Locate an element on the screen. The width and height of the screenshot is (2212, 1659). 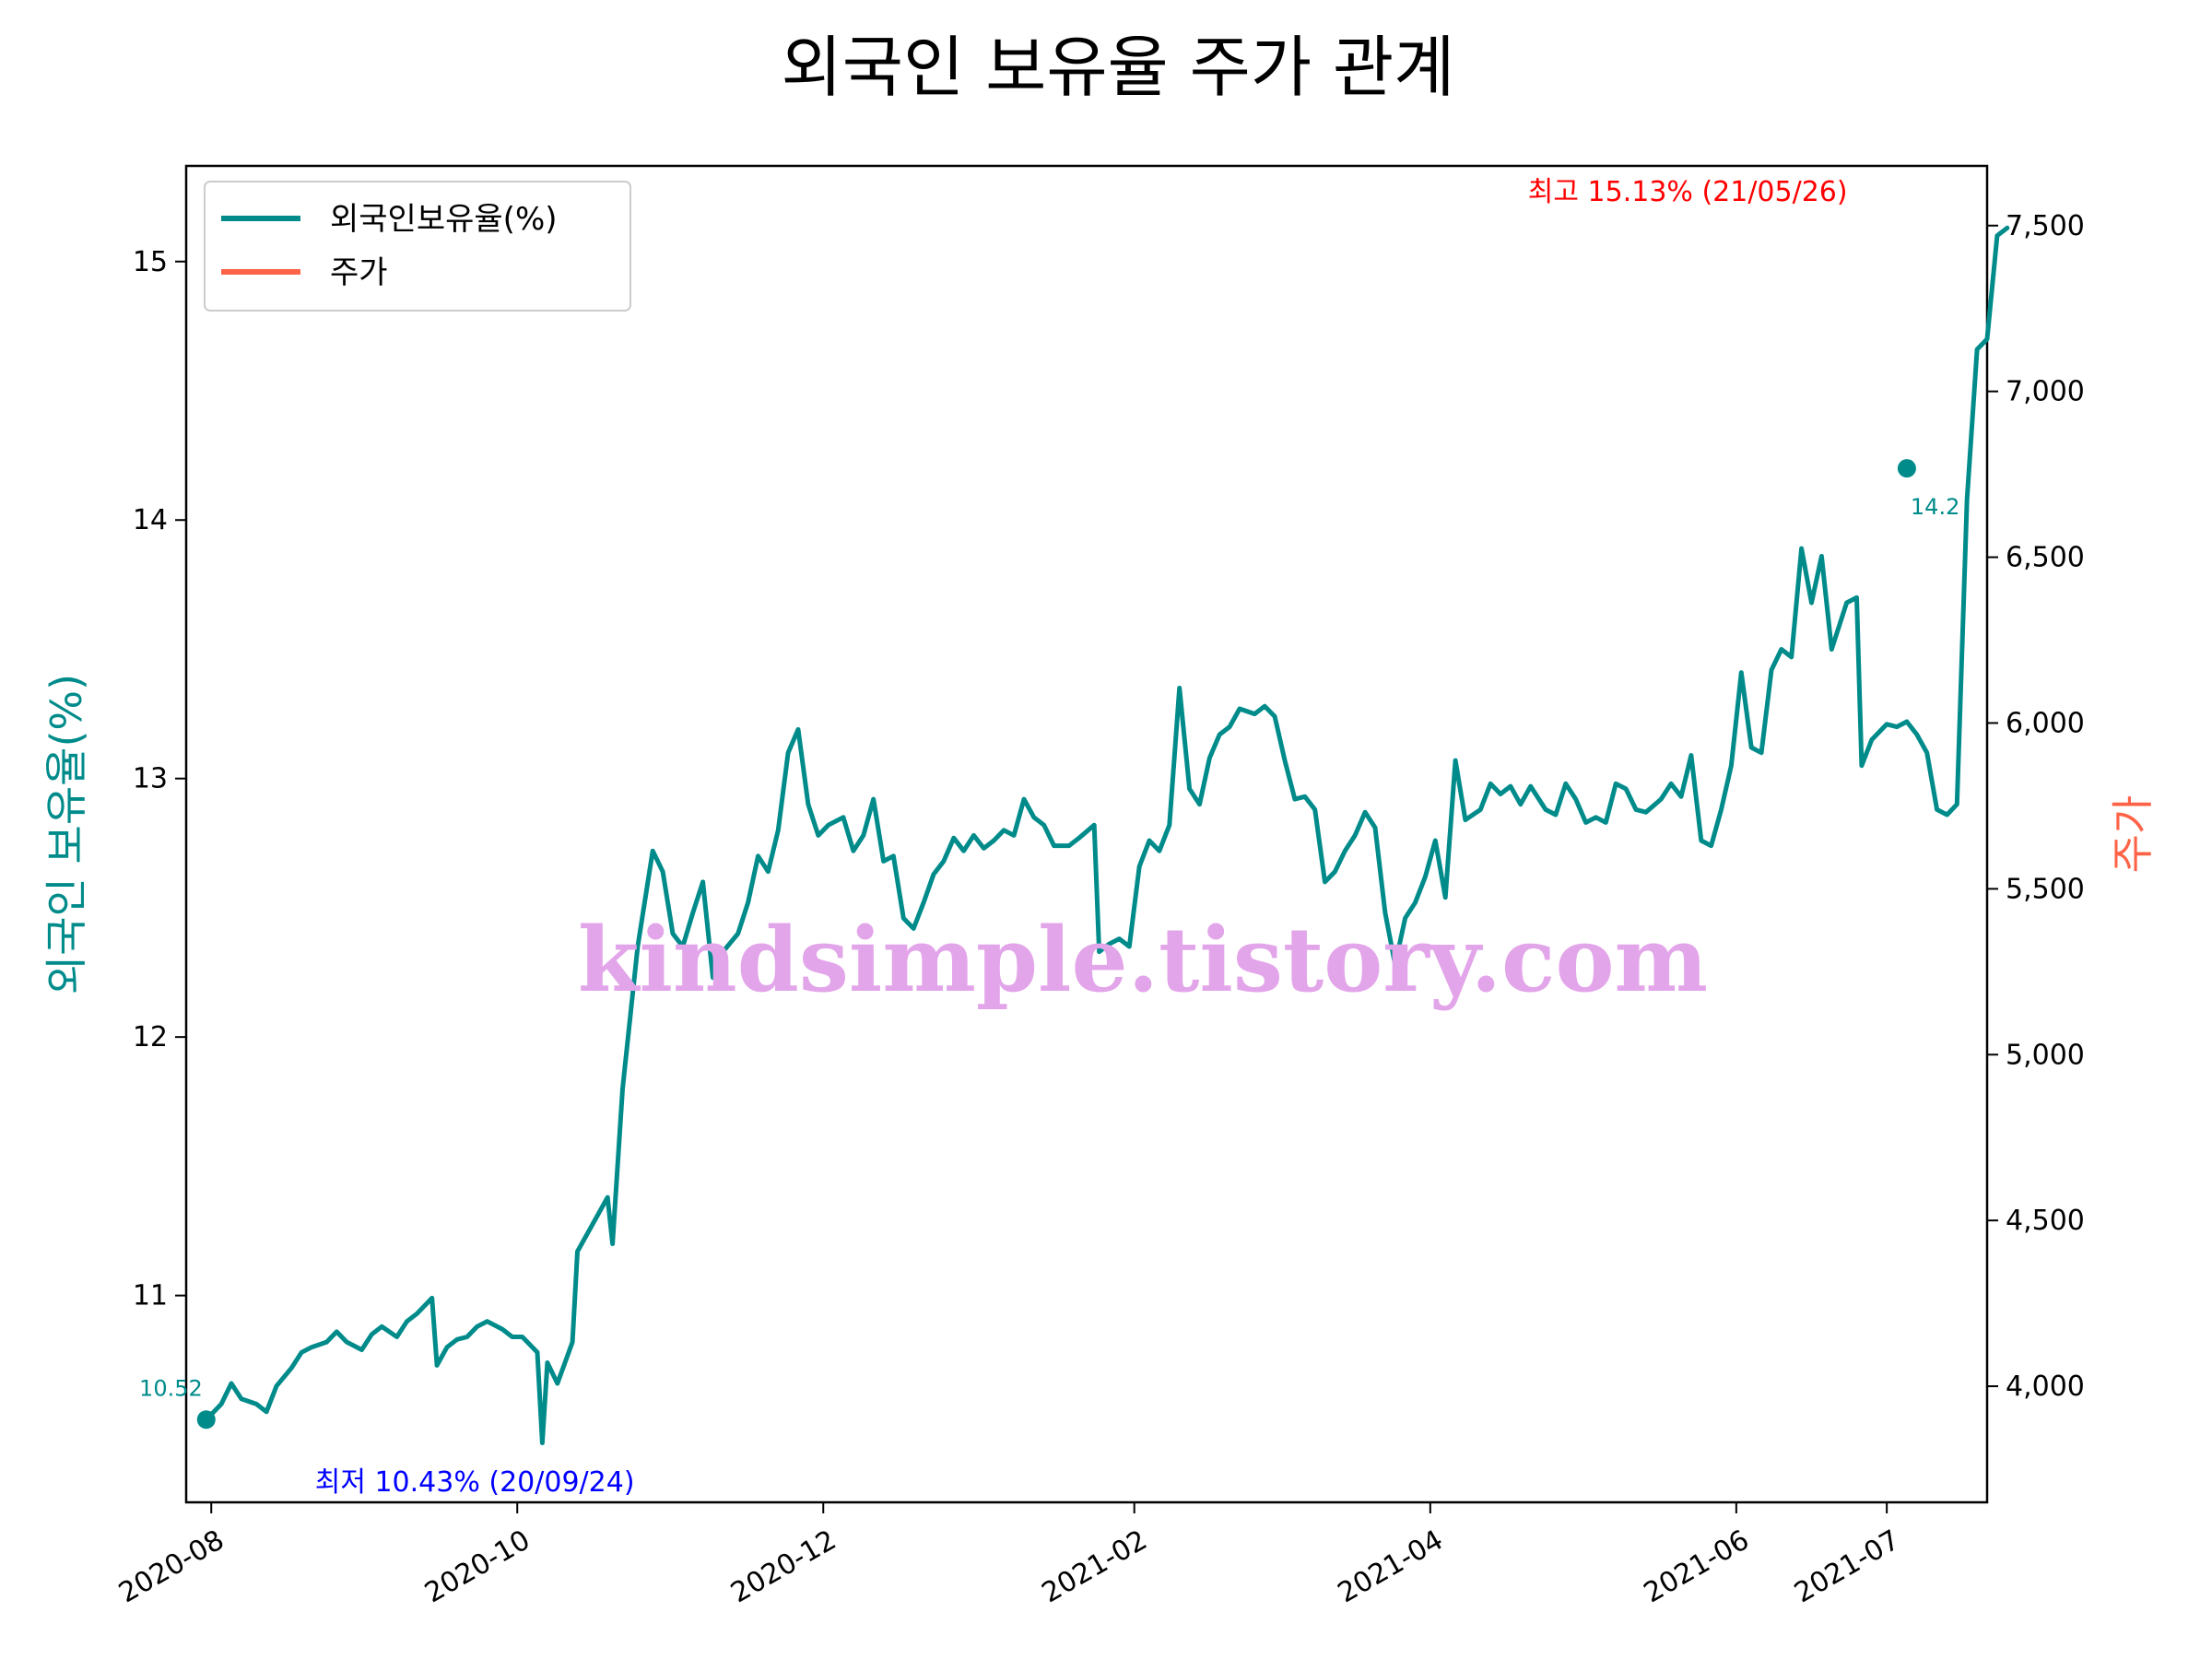
x-tick-label: 2020-12 is located at coordinates (783, 1566).